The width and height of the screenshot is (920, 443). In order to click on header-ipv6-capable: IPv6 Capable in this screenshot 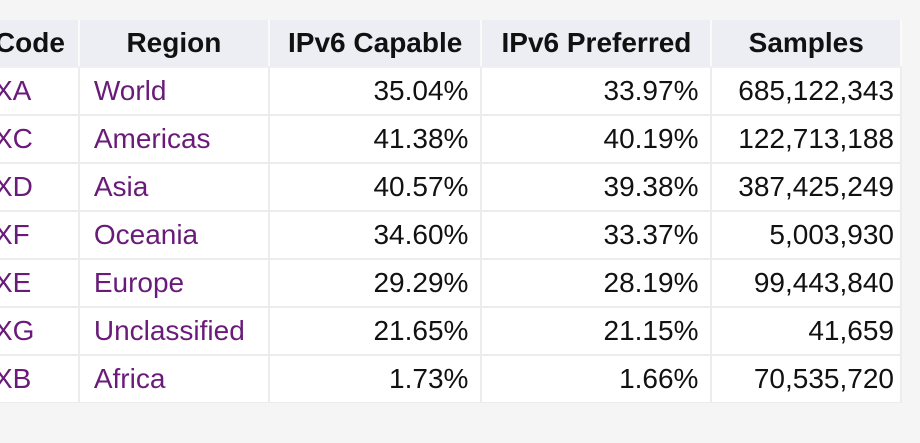, I will do `click(375, 44)`.